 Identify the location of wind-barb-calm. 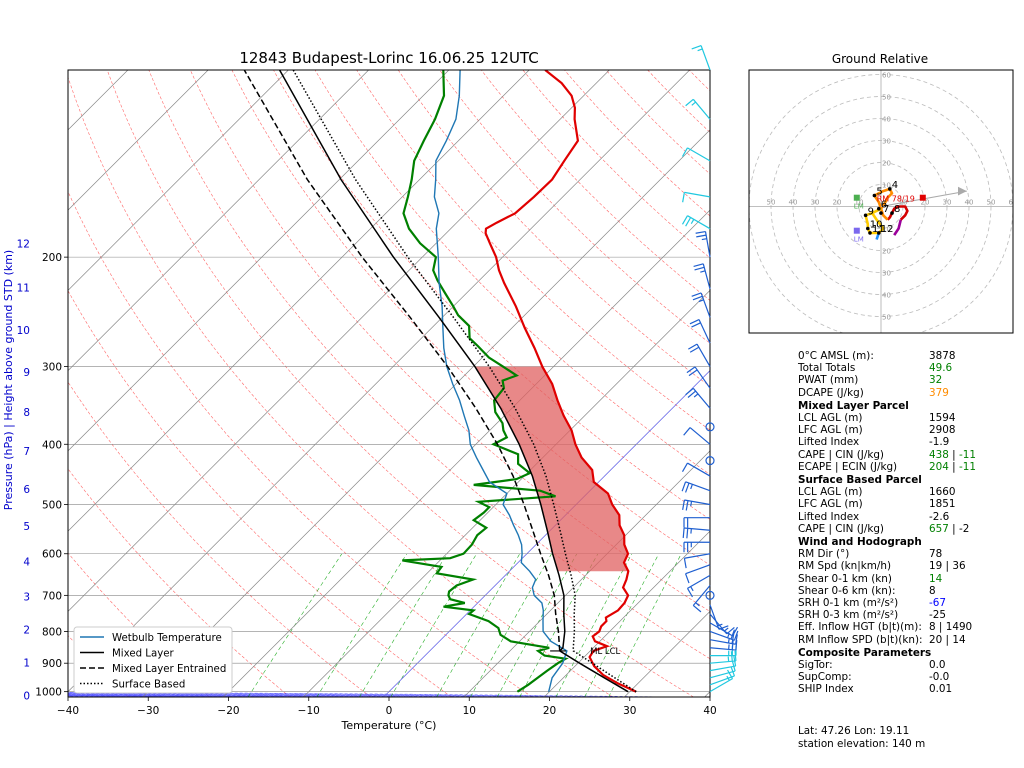
(710, 461).